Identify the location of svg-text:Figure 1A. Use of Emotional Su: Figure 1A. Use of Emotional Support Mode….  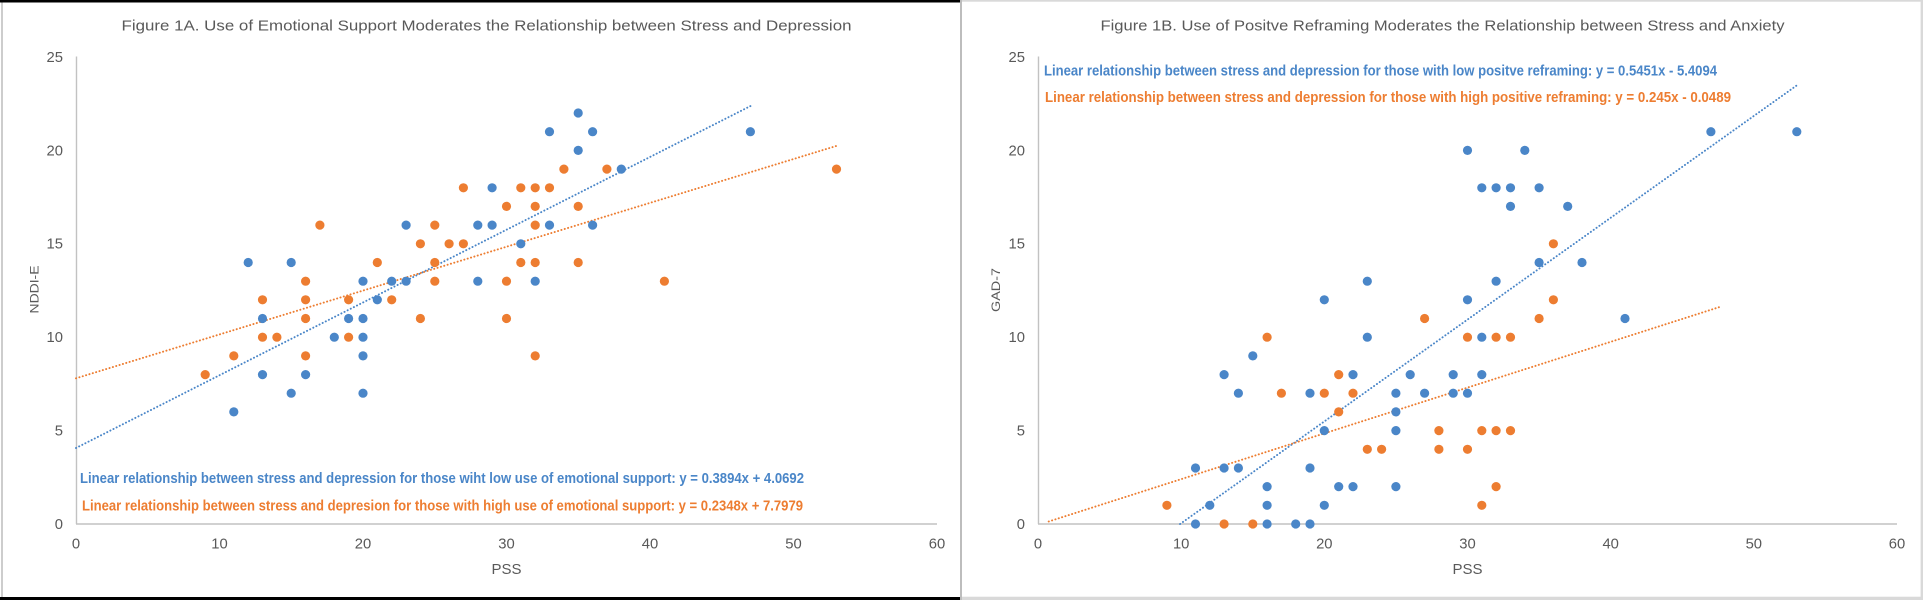
(487, 26).